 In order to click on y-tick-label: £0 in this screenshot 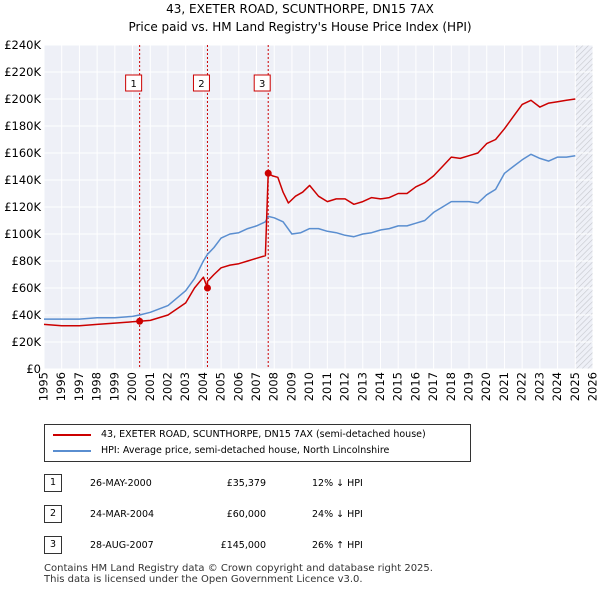, I will do `click(33, 369)`.